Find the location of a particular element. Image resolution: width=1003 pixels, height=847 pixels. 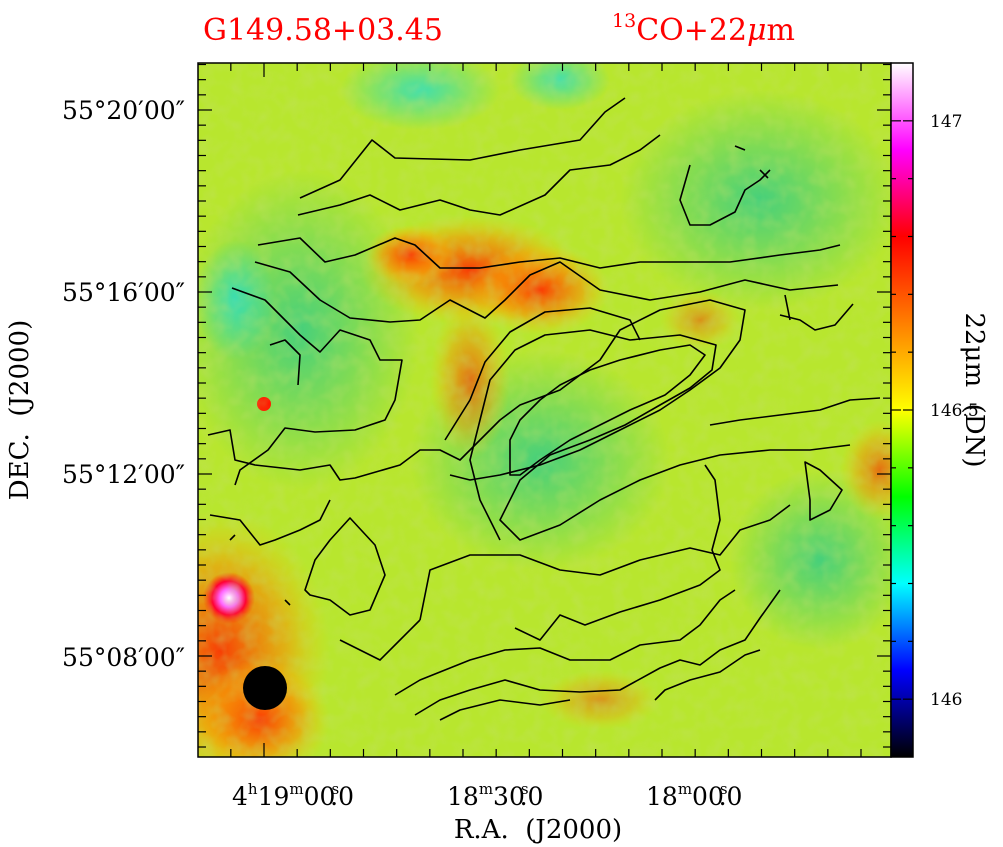

colorbar-tick-label: 146 is located at coordinates (946, 700).